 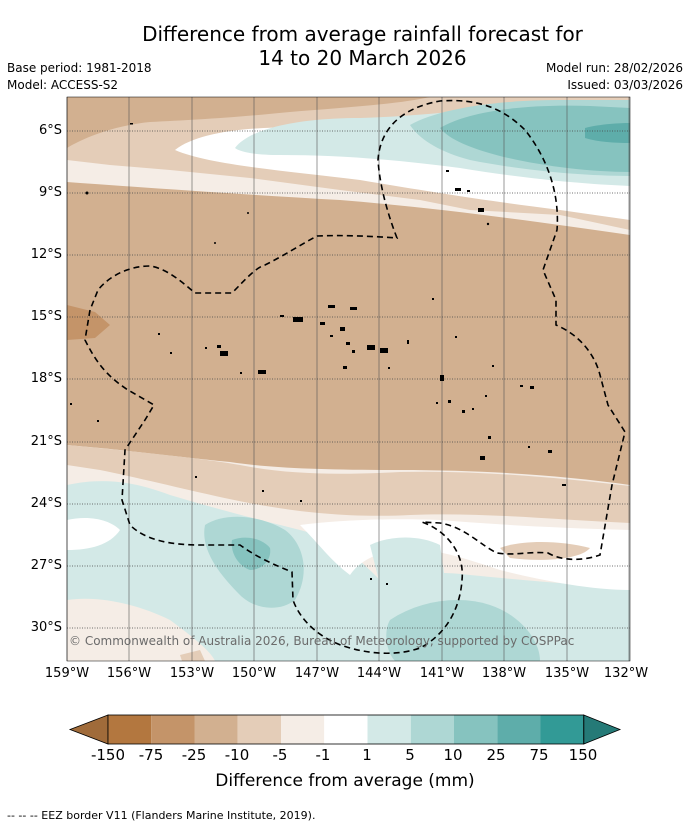 What do you see at coordinates (93, 534) in the screenshot?
I see `field-neutral-west` at bounding box center [93, 534].